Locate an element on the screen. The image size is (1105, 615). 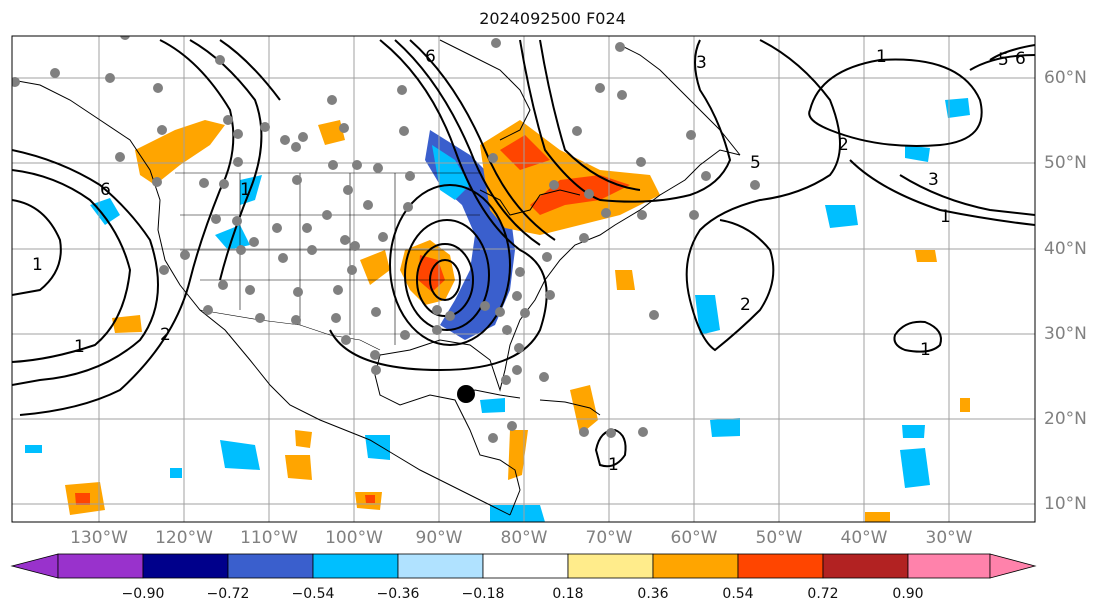
colorbar-extend-high is located at coordinates (1013, 566).